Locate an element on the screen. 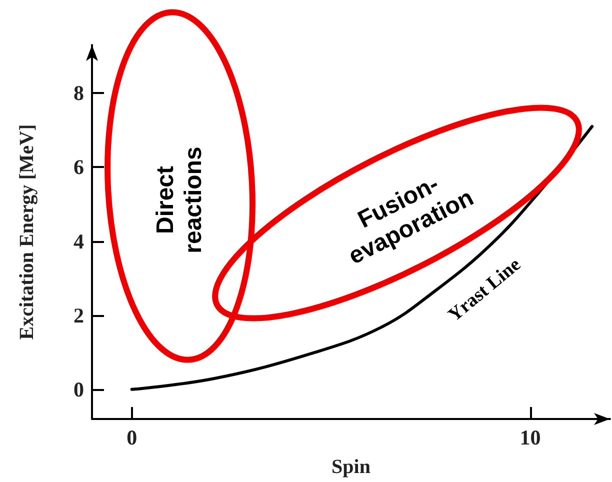 This screenshot has width=612, height=482. y-tick-label: 6 is located at coordinates (79, 167).